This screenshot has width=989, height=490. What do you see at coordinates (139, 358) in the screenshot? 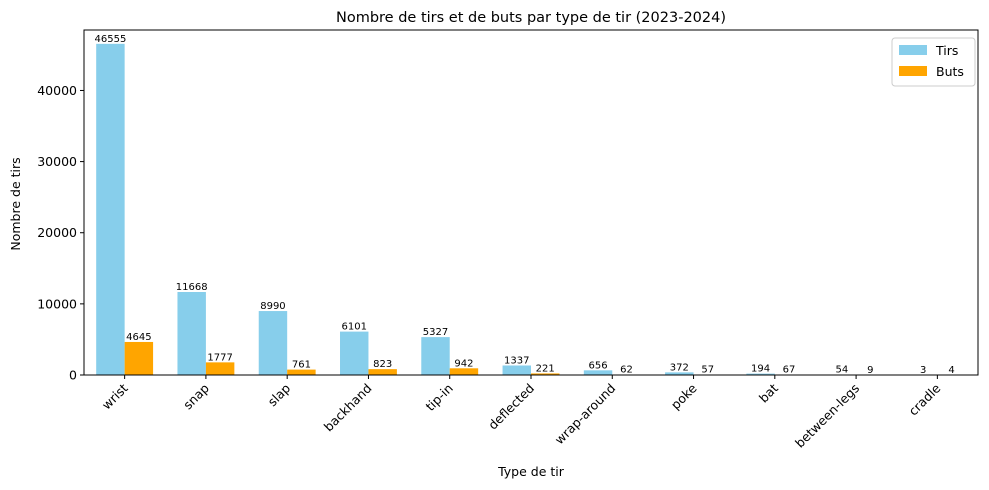
I see `bar-buts-wrist` at bounding box center [139, 358].